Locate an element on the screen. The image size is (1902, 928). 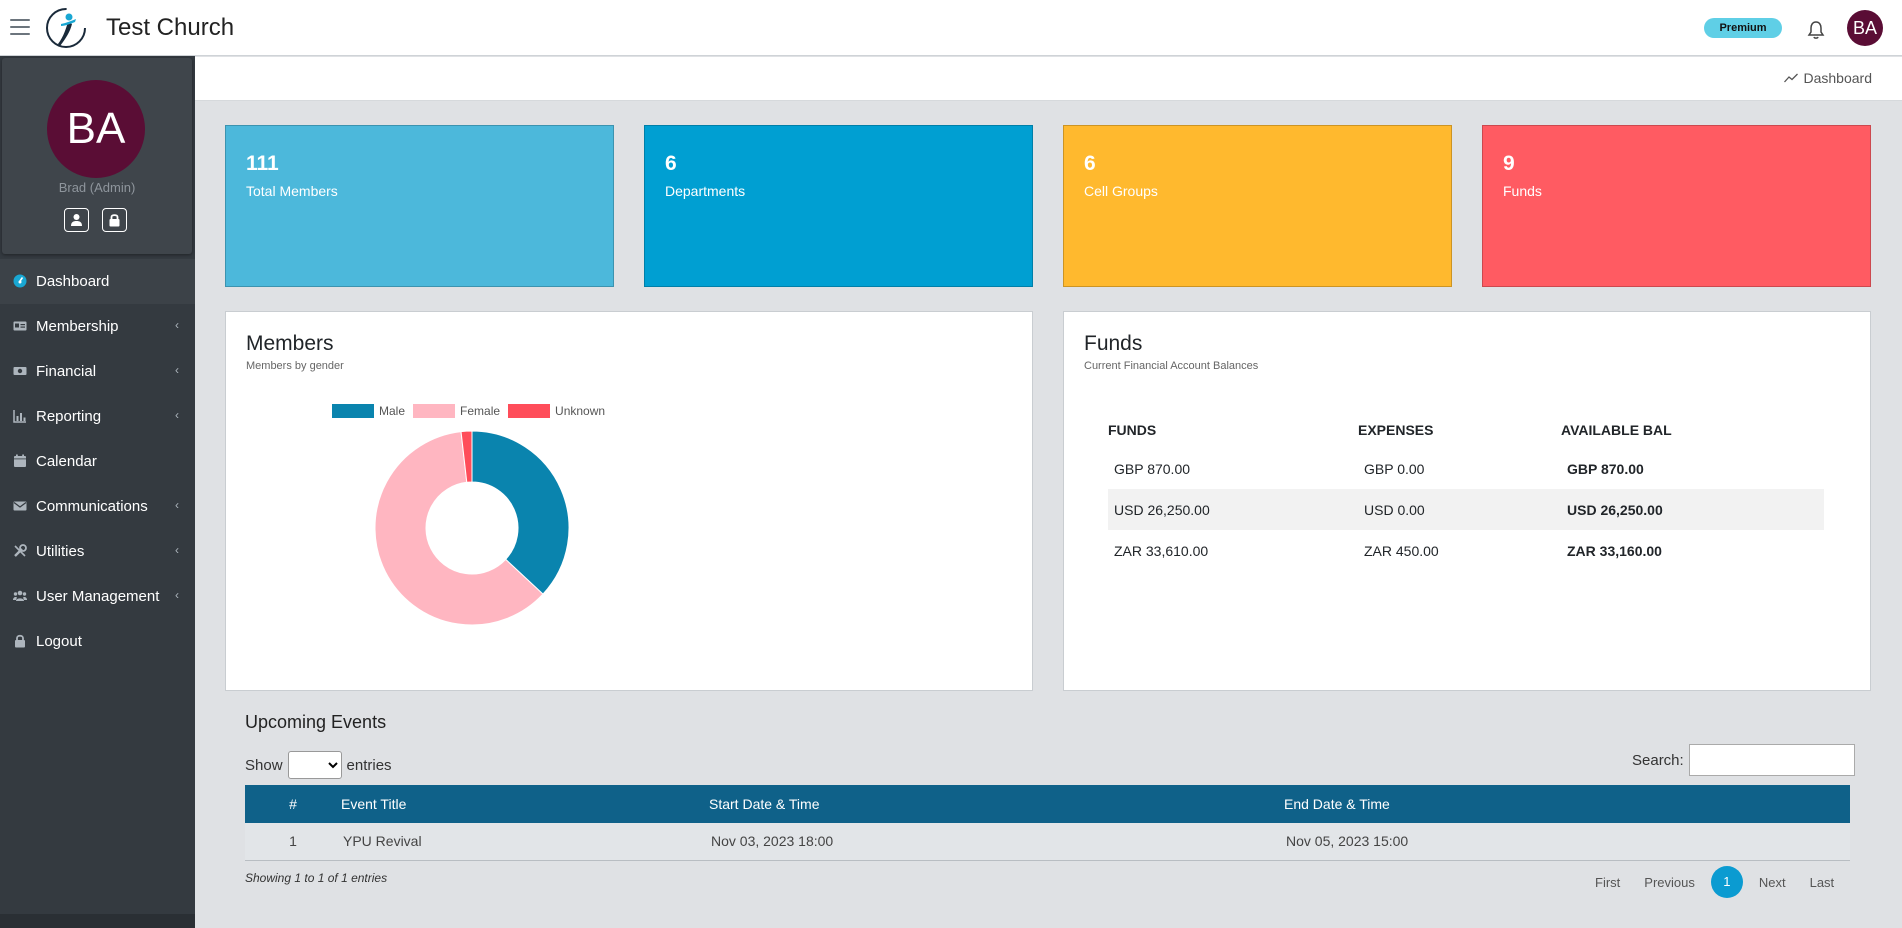
table-cell: Nov 03, 2023 18:00 is located at coordinates (996, 842).